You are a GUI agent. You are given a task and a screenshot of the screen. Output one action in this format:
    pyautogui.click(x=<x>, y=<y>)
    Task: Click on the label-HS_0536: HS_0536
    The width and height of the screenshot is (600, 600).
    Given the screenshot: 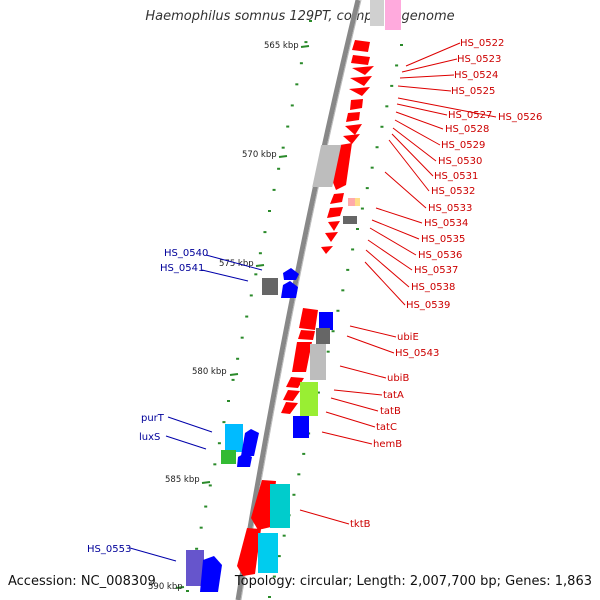 What is the action you would take?
    pyautogui.click(x=440, y=255)
    